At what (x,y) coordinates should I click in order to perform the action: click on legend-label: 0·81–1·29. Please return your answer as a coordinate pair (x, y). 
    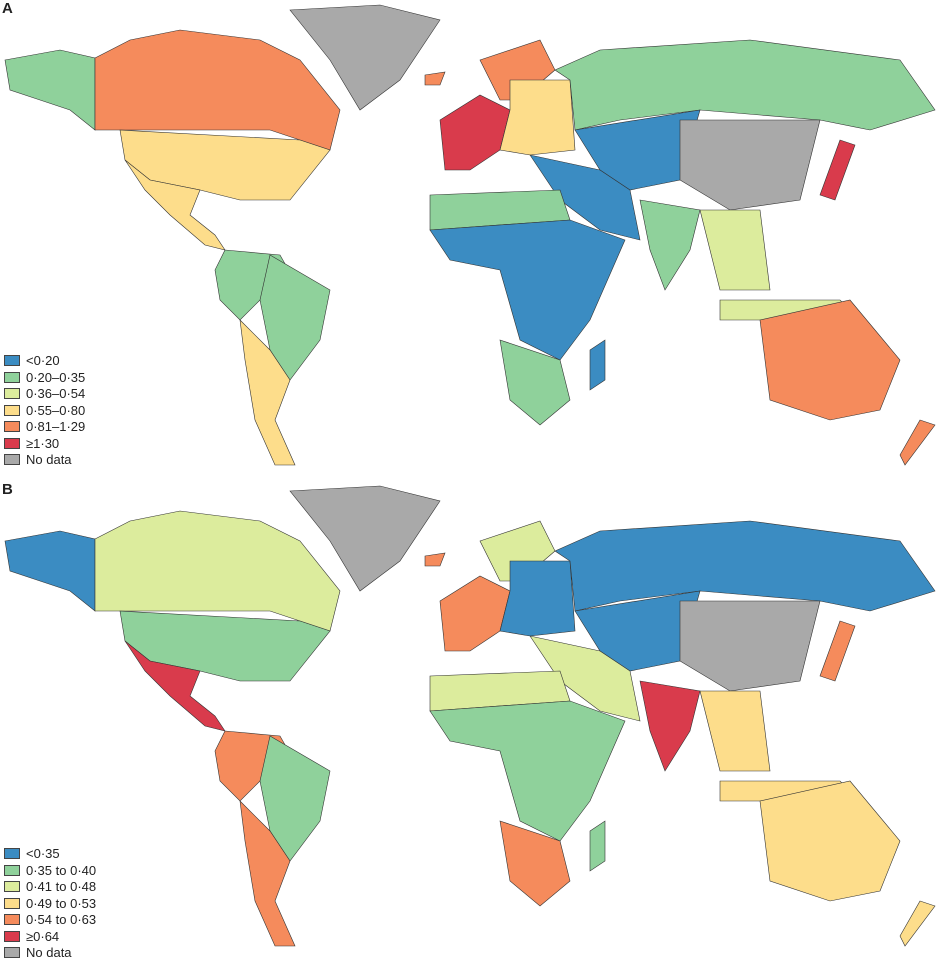
    Looking at the image, I should click on (56, 427).